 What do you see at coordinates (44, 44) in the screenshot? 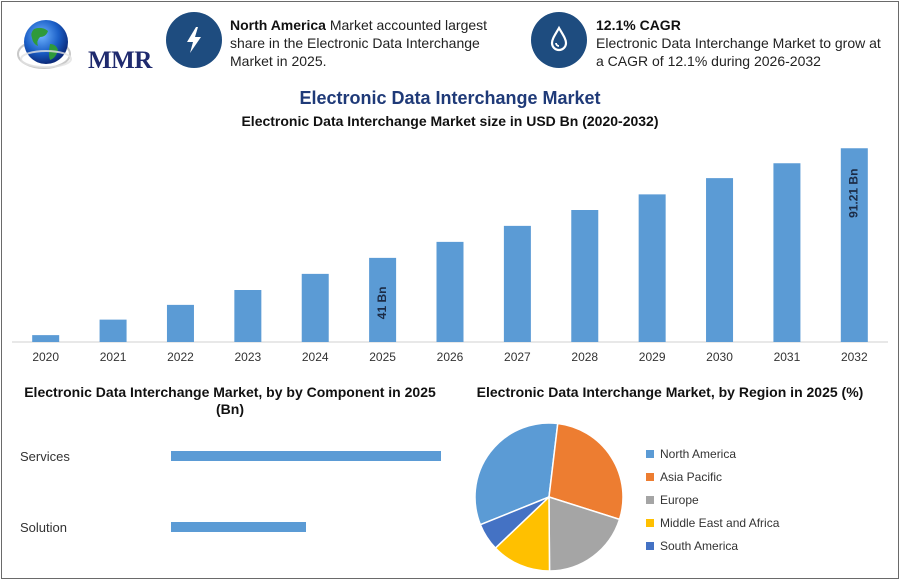
I see `globe-icon` at bounding box center [44, 44].